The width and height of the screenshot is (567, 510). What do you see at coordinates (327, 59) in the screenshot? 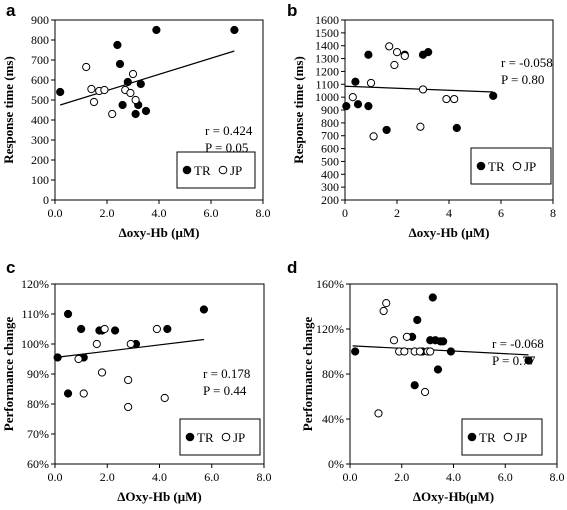
I see `y-tick-label: 1300` at bounding box center [327, 59].